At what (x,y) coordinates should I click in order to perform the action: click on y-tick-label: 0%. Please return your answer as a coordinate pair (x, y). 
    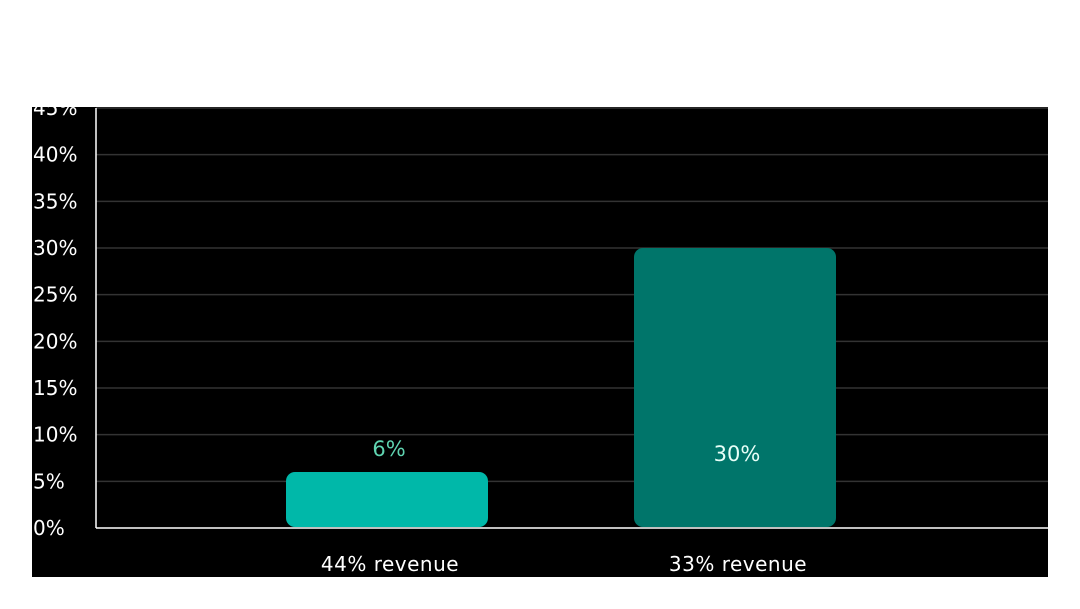
    Looking at the image, I should click on (49, 528).